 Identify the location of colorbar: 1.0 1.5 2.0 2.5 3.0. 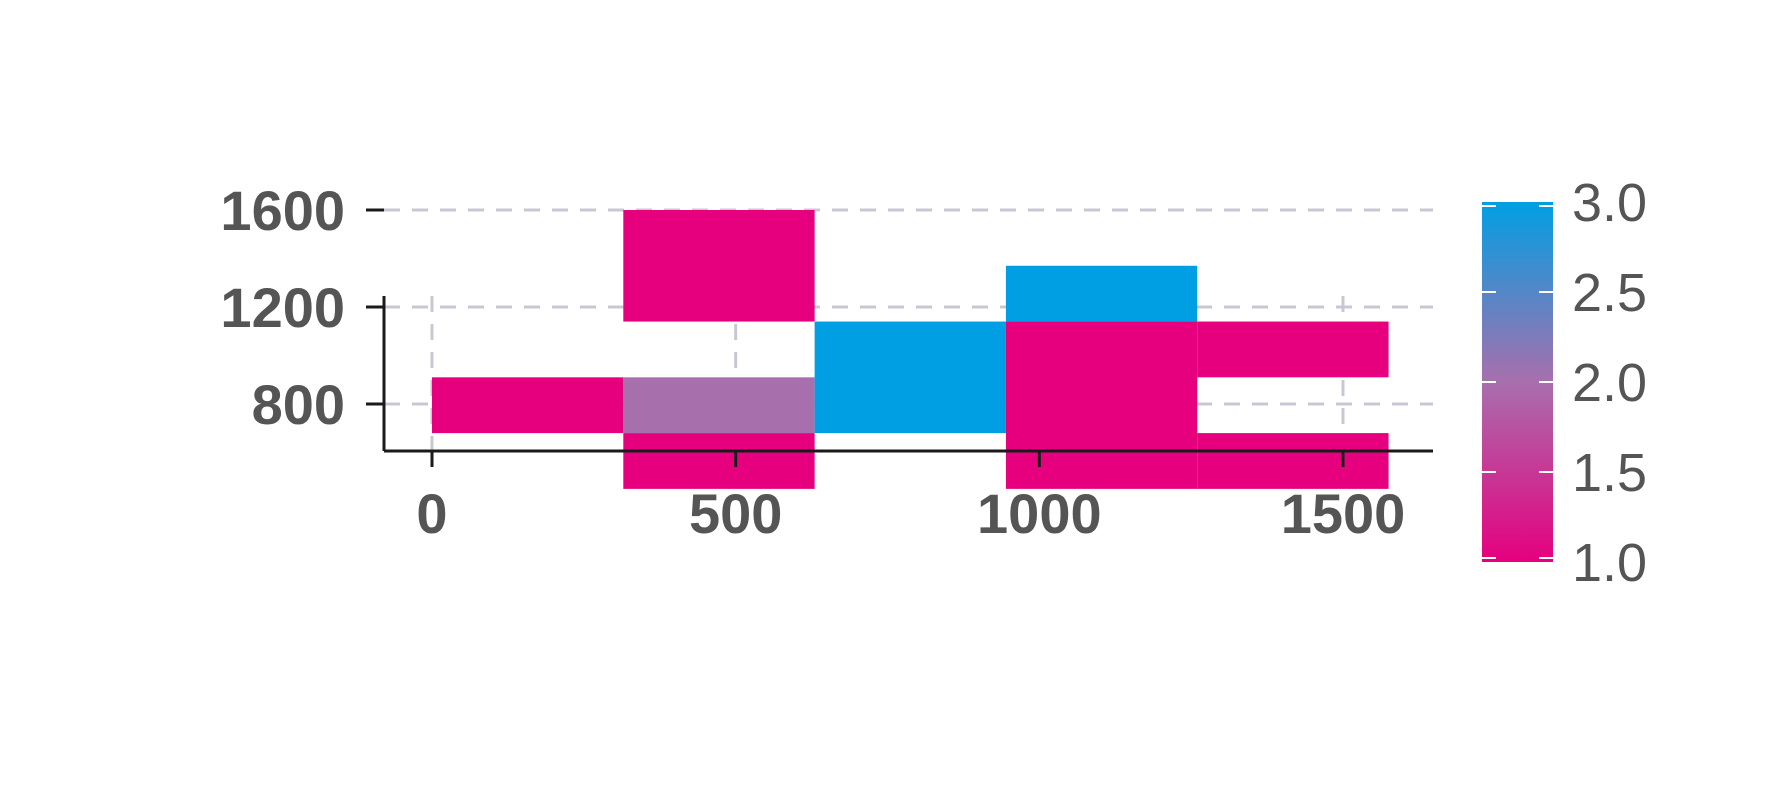
(1564, 383).